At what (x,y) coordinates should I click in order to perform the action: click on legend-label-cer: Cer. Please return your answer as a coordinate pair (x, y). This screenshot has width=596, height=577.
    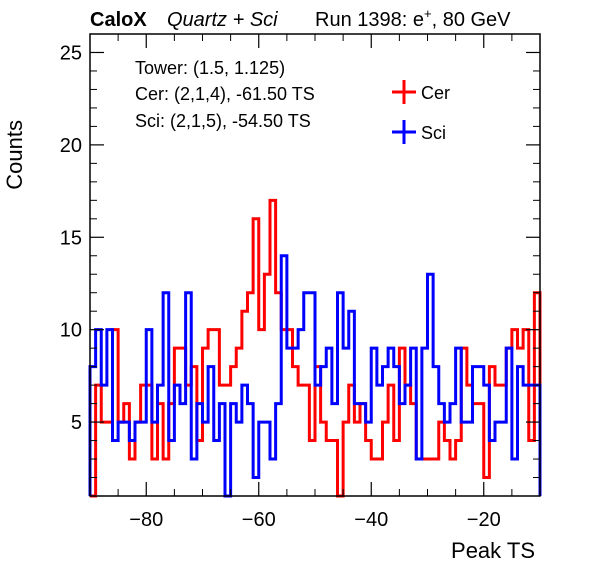
    Looking at the image, I should click on (435, 93).